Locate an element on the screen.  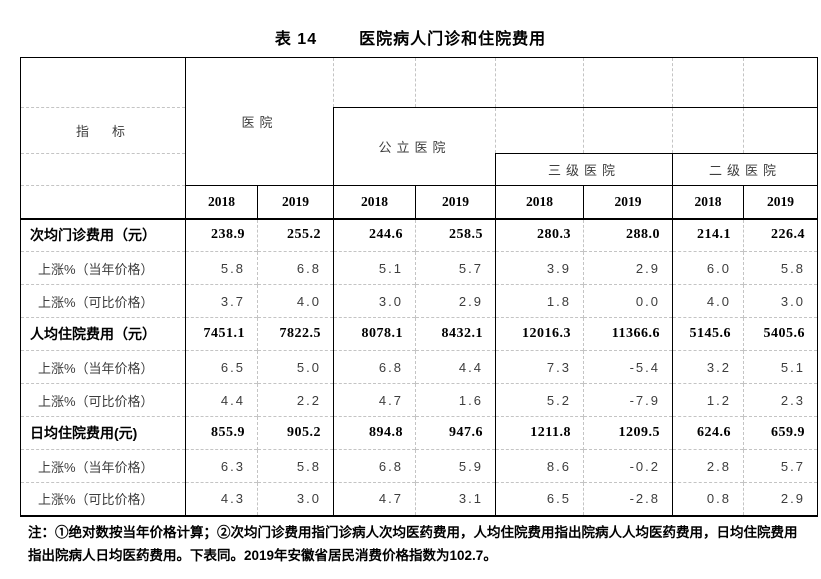
data-cell: -5.4 is located at coordinates (628, 367).